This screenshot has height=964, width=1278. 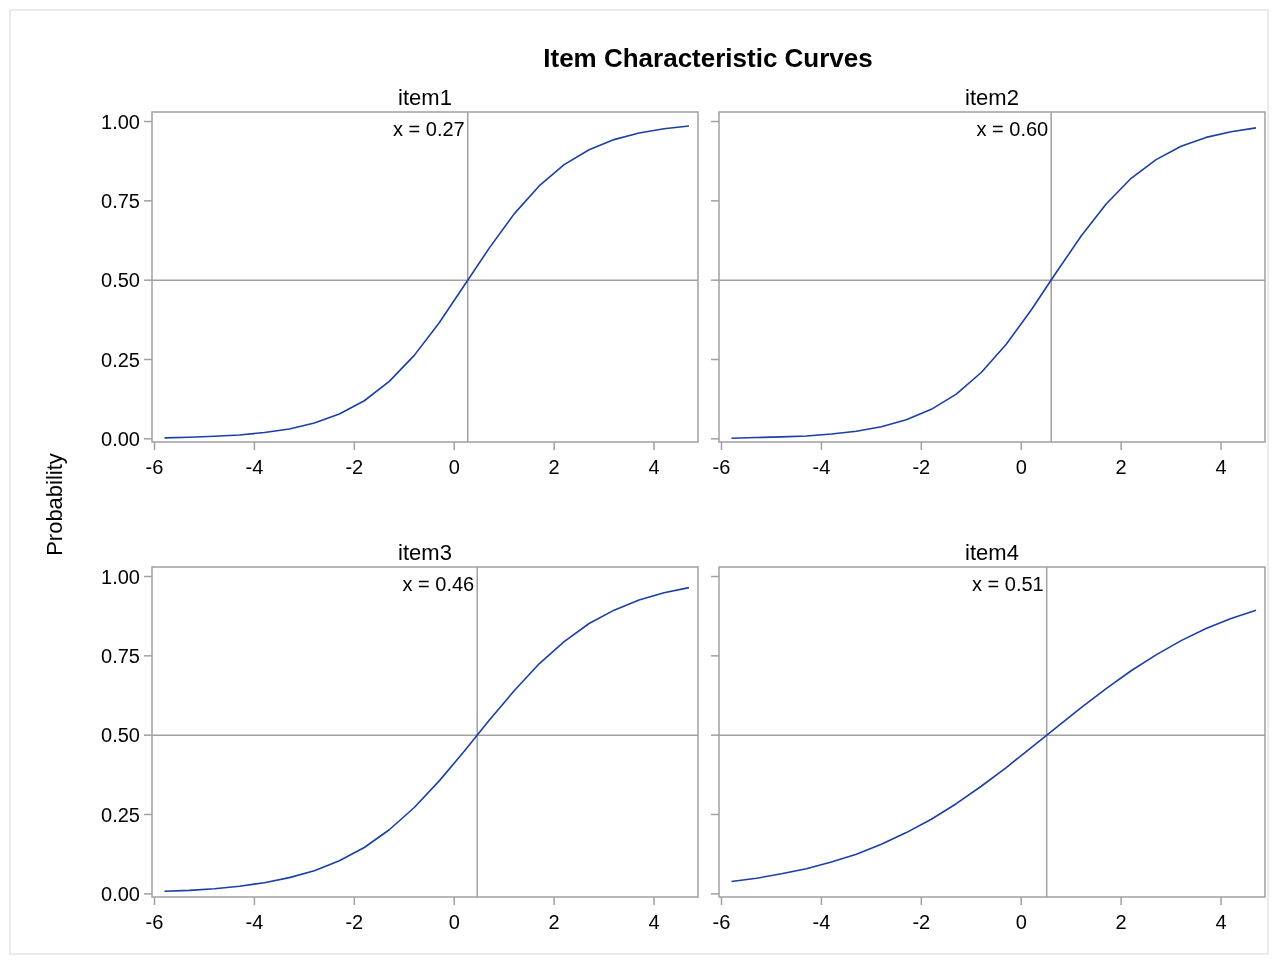 What do you see at coordinates (1007, 584) in the screenshot?
I see `ref-line-label: x = 0.51` at bounding box center [1007, 584].